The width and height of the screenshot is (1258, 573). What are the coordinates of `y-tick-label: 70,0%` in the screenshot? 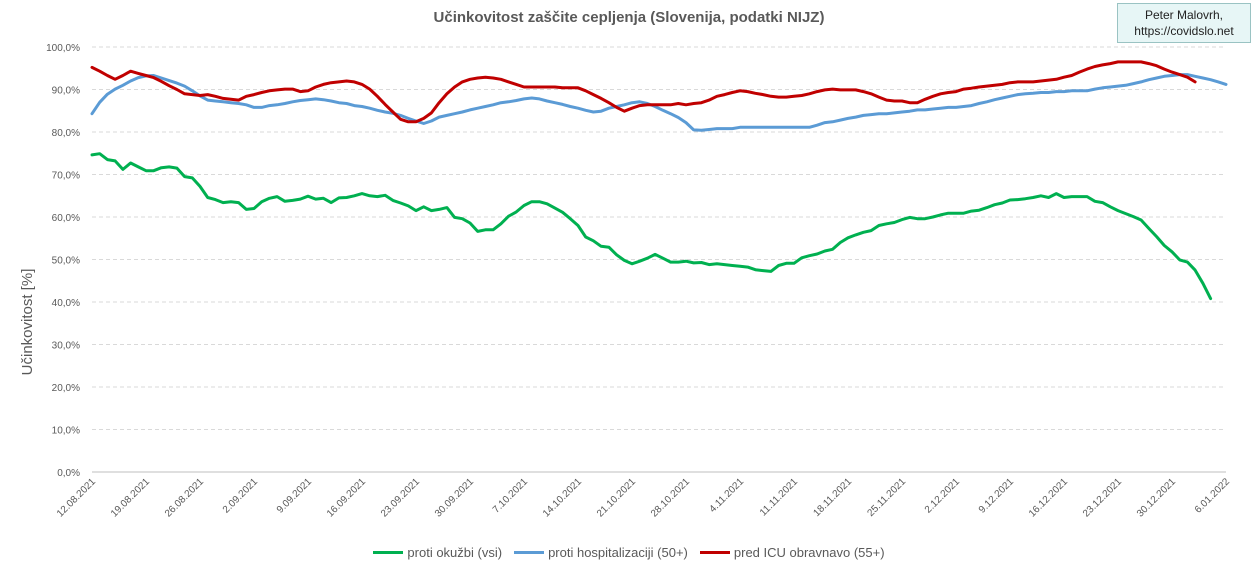 It's located at (66, 176).